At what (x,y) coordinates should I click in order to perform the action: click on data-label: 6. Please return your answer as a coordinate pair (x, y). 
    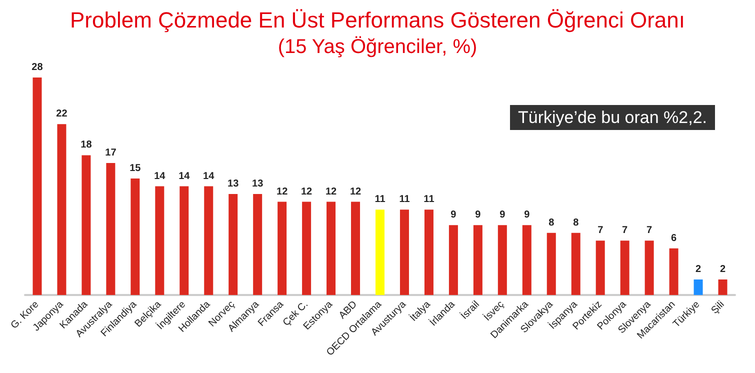
    Looking at the image, I should click on (674, 238).